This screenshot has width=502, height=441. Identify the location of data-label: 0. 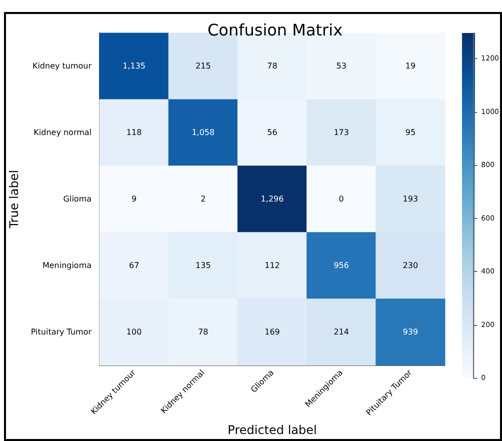
(341, 199).